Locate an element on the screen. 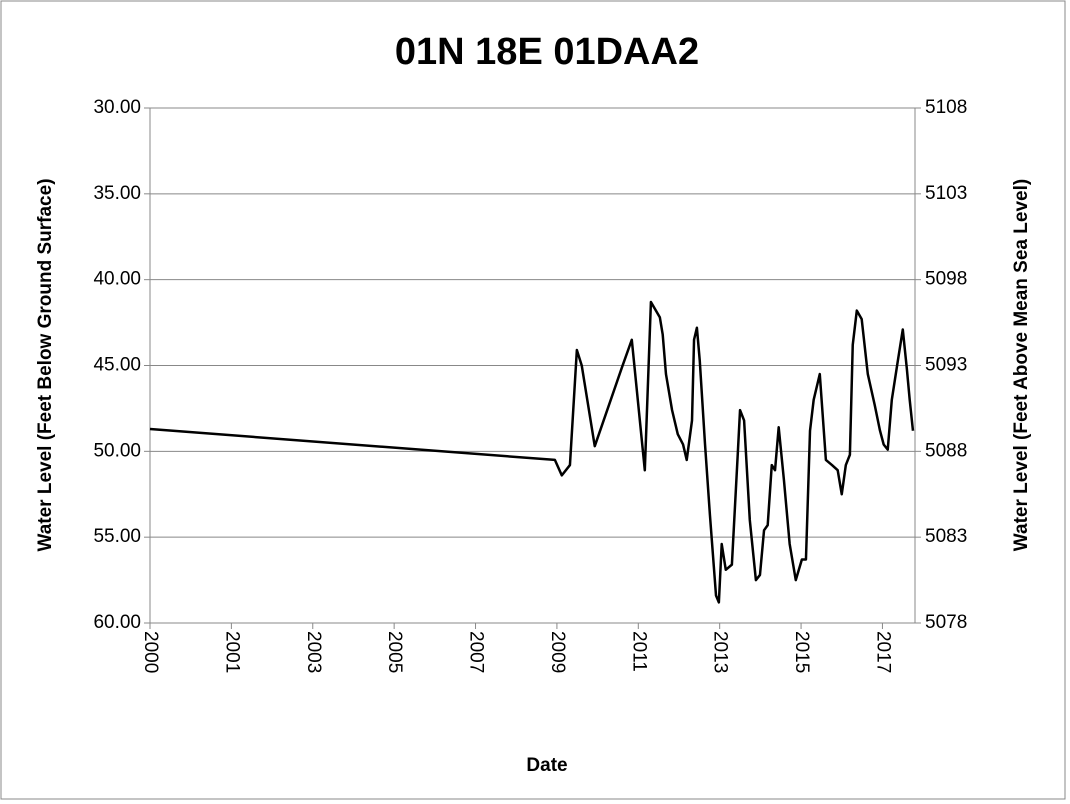 This screenshot has height=804, width=1070. x-tick-label: 2001 is located at coordinates (231, 652).